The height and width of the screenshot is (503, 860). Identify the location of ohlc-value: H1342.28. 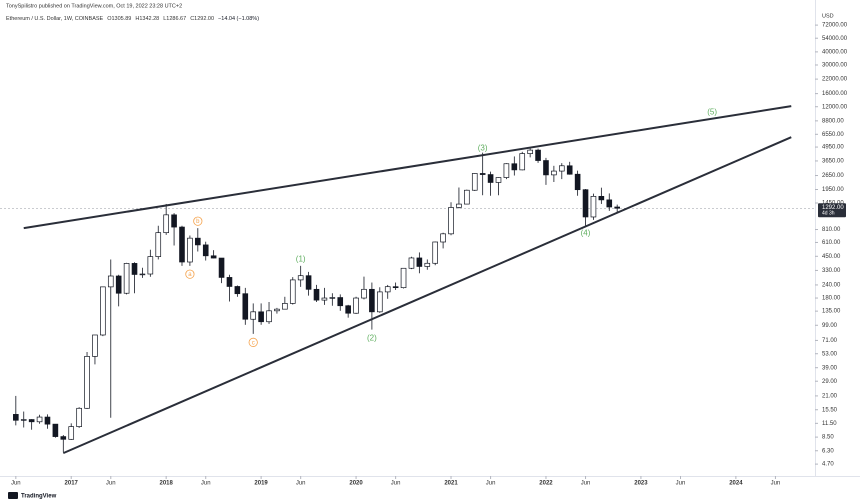
(147, 19).